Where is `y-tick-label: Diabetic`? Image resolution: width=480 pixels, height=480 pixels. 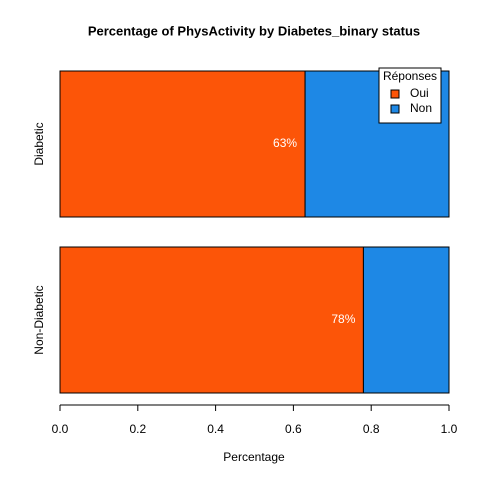 y-tick-label: Diabetic is located at coordinates (39, 143).